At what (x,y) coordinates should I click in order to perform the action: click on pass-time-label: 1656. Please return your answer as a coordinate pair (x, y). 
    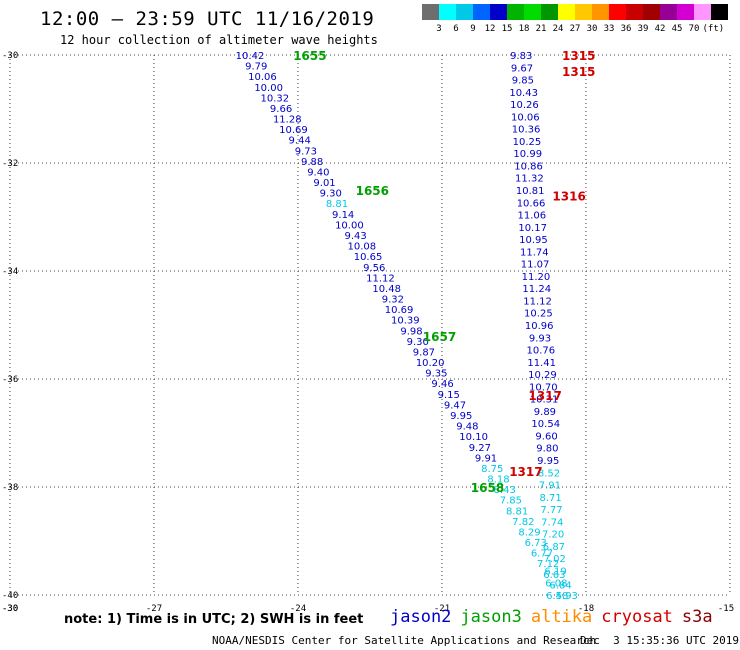
    Looking at the image, I should click on (372, 191).